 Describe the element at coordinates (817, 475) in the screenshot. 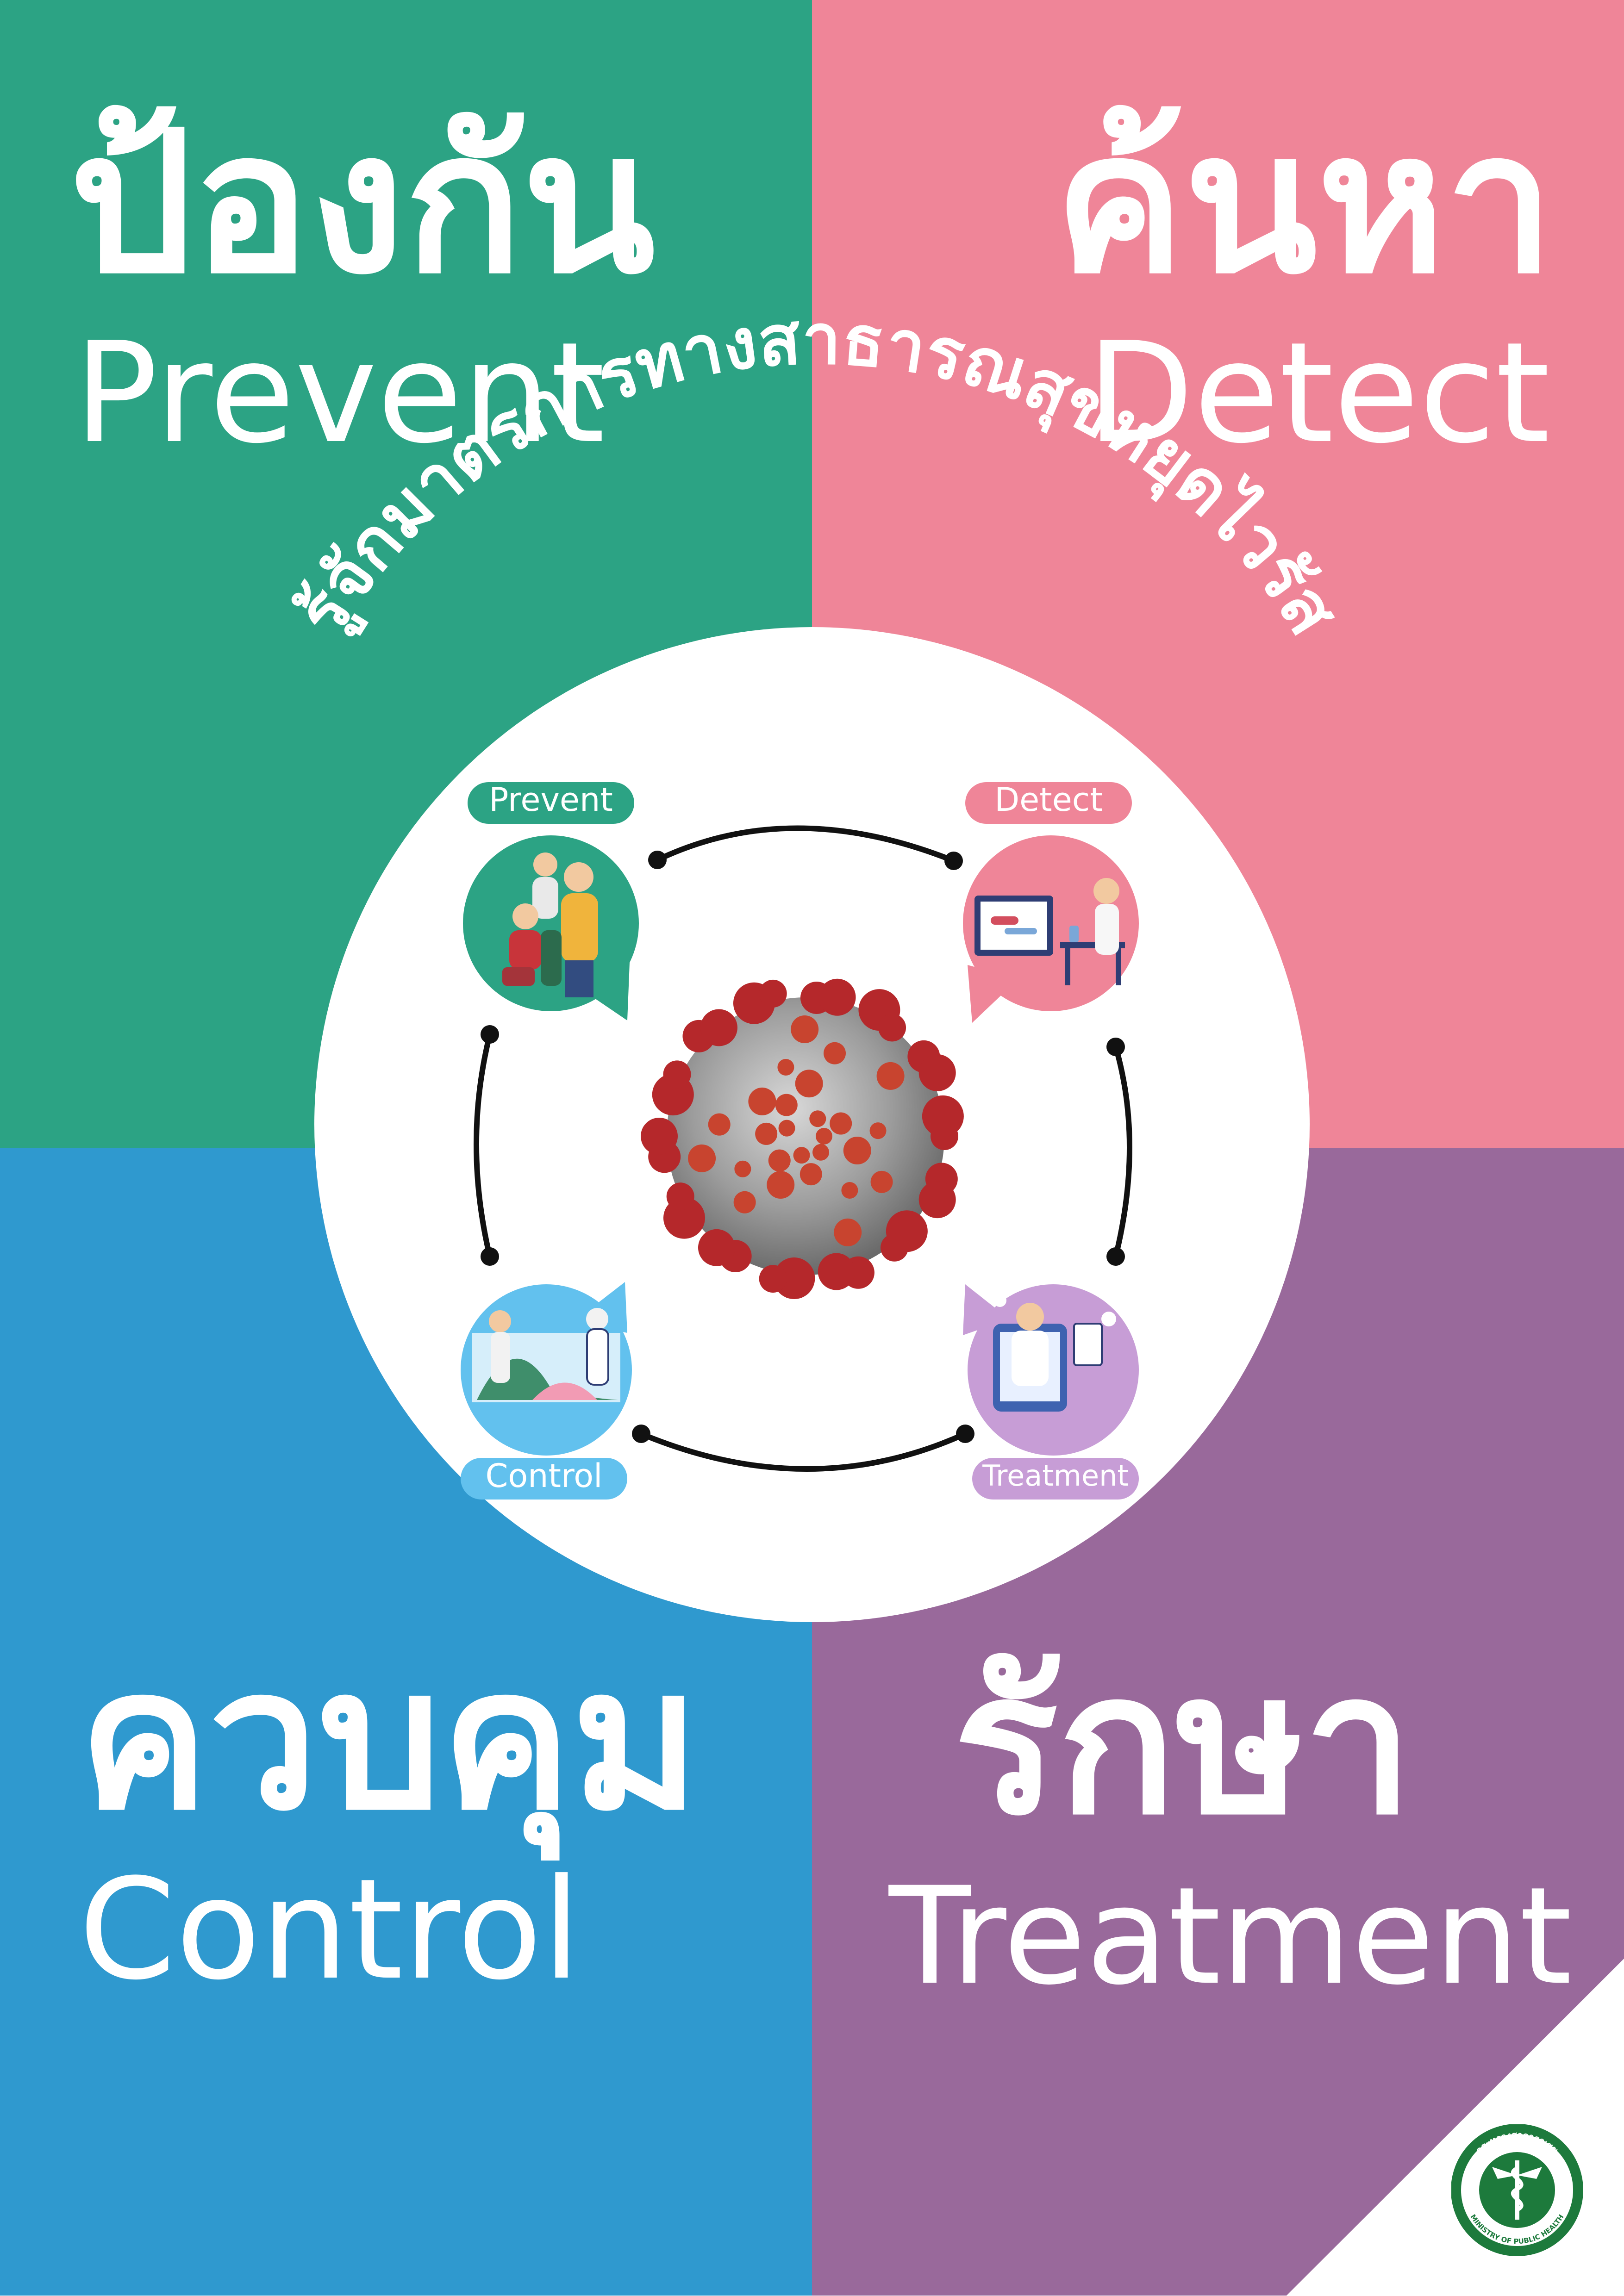

I see `arc-title: รู้จักมาตรการทางสาธารณสุขหยุดไวรัส` at that location.